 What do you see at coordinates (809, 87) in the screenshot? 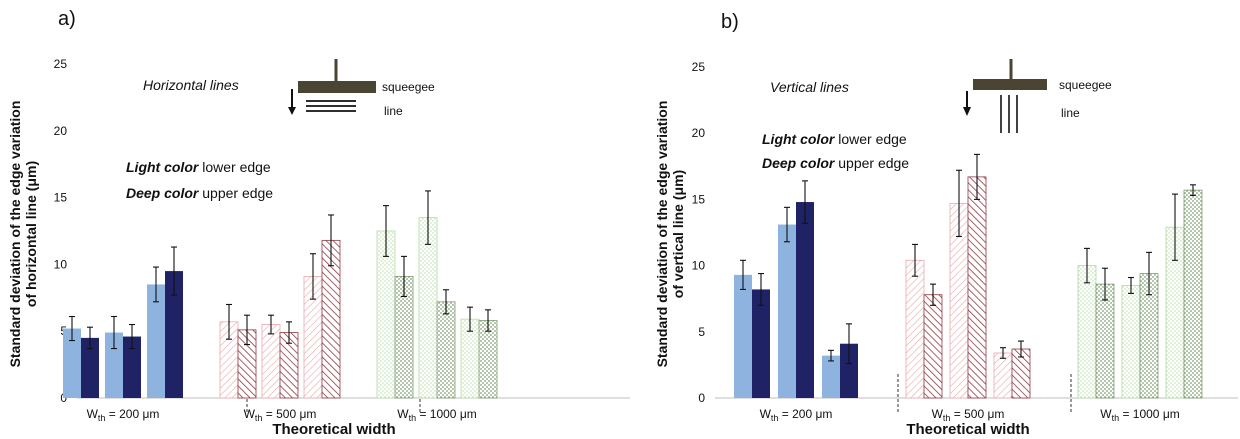
I see `orientation-annotation: Vertical lines` at bounding box center [809, 87].